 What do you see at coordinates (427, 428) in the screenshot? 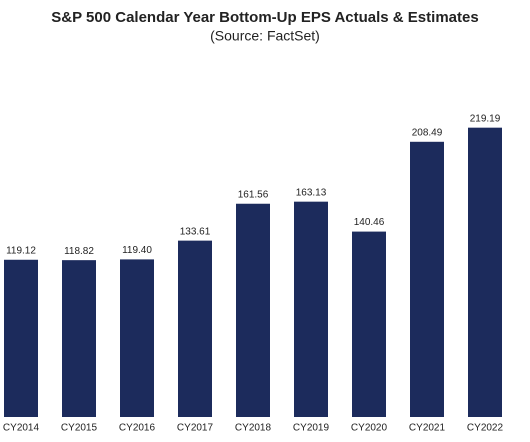
I see `x-tick-label: CY2021` at bounding box center [427, 428].